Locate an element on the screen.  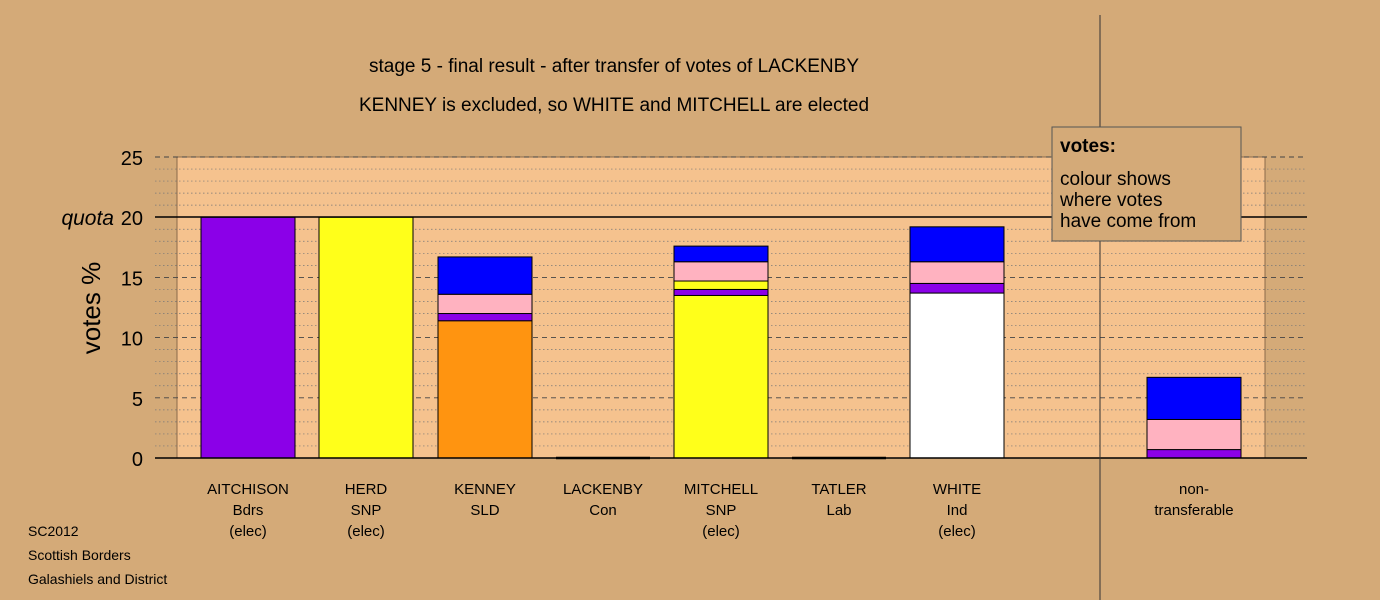
quota-label: quota is located at coordinates (87, 218).